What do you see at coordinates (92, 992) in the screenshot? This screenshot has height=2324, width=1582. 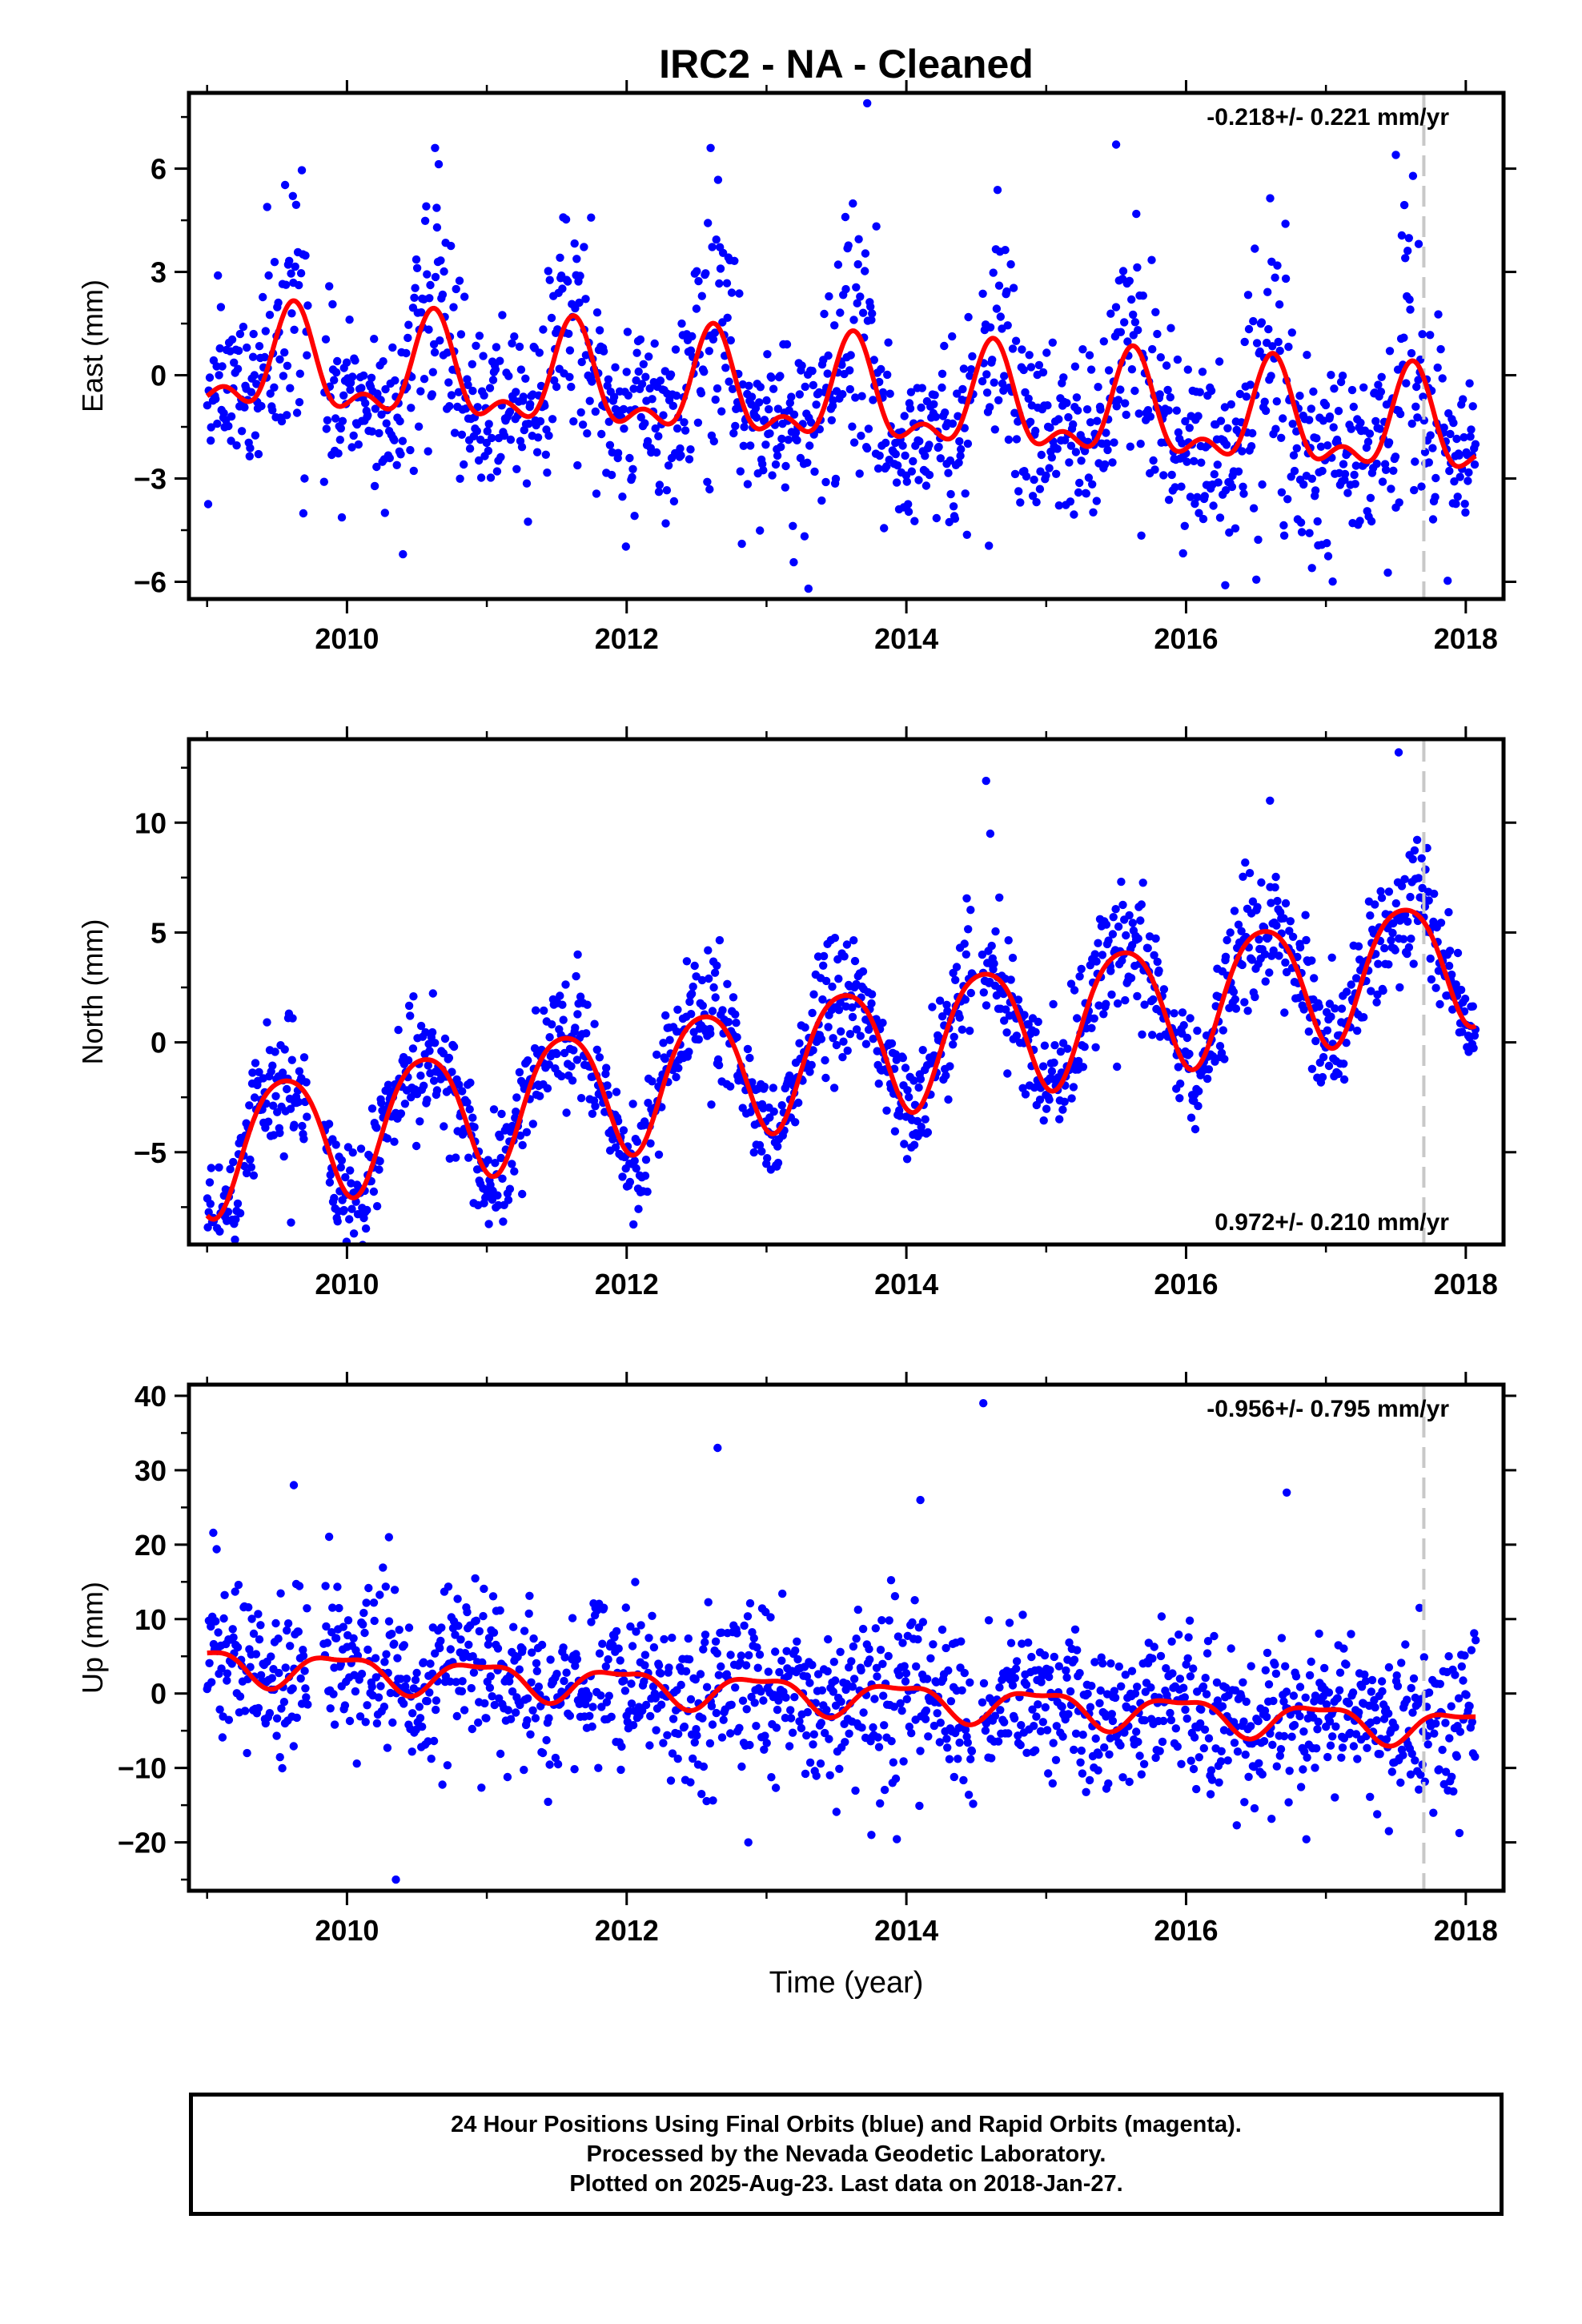 I see `north-y-axis-label: North (mm)` at bounding box center [92, 992].